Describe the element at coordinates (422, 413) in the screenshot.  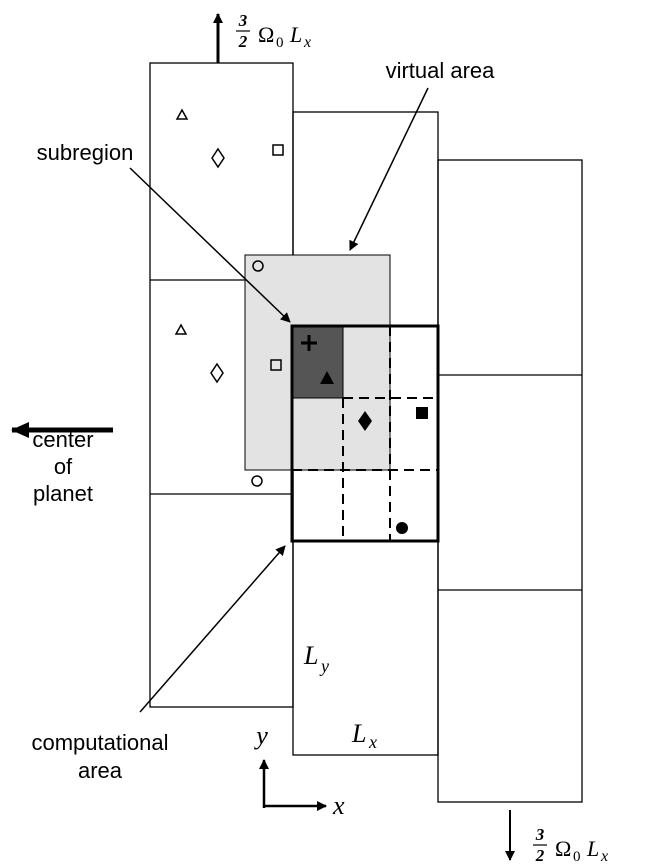
I see `filled-square` at that location.